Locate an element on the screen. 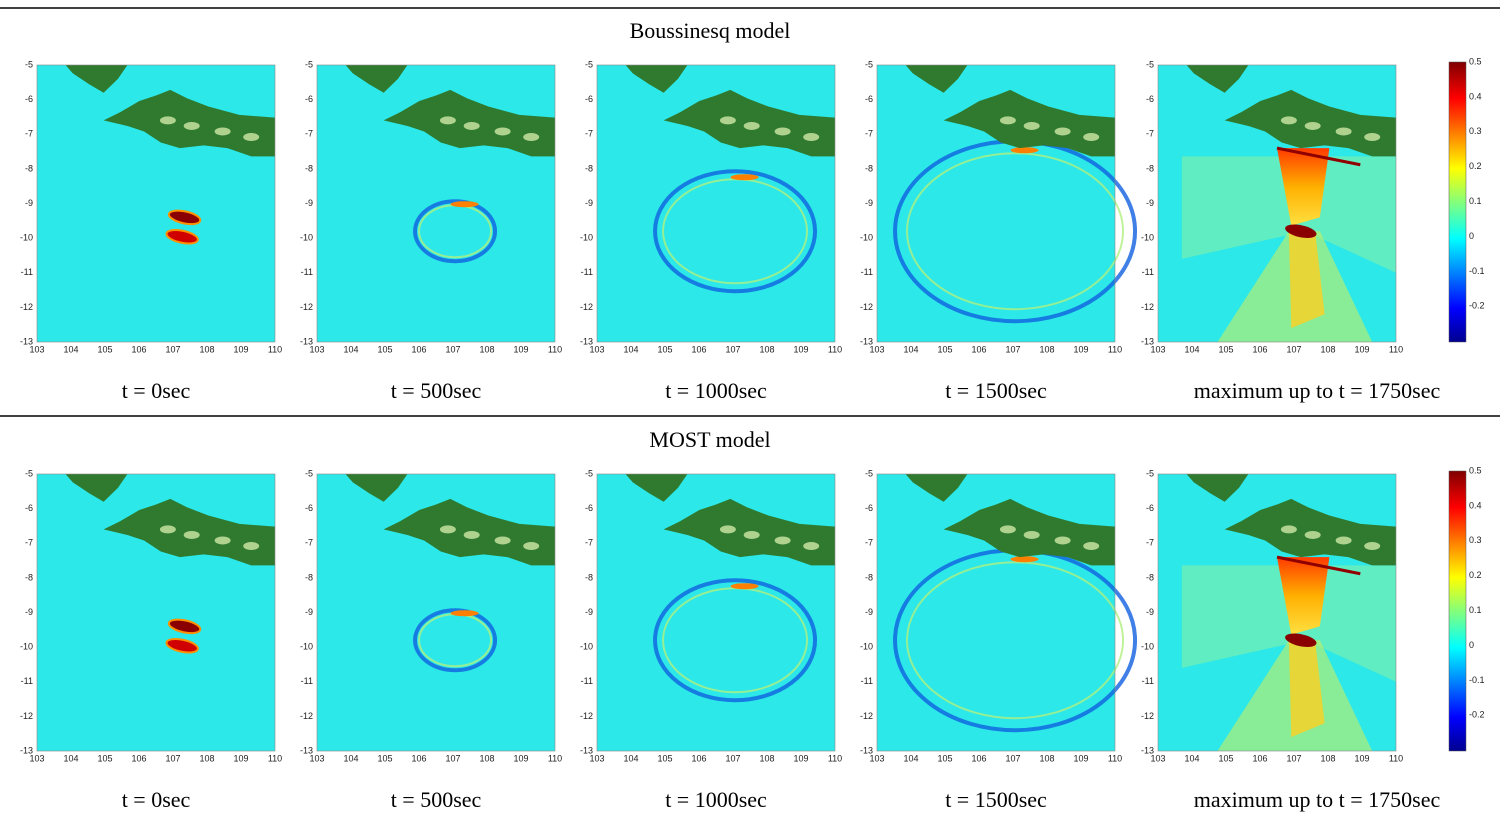  source-max is located at coordinates (1301, 231).